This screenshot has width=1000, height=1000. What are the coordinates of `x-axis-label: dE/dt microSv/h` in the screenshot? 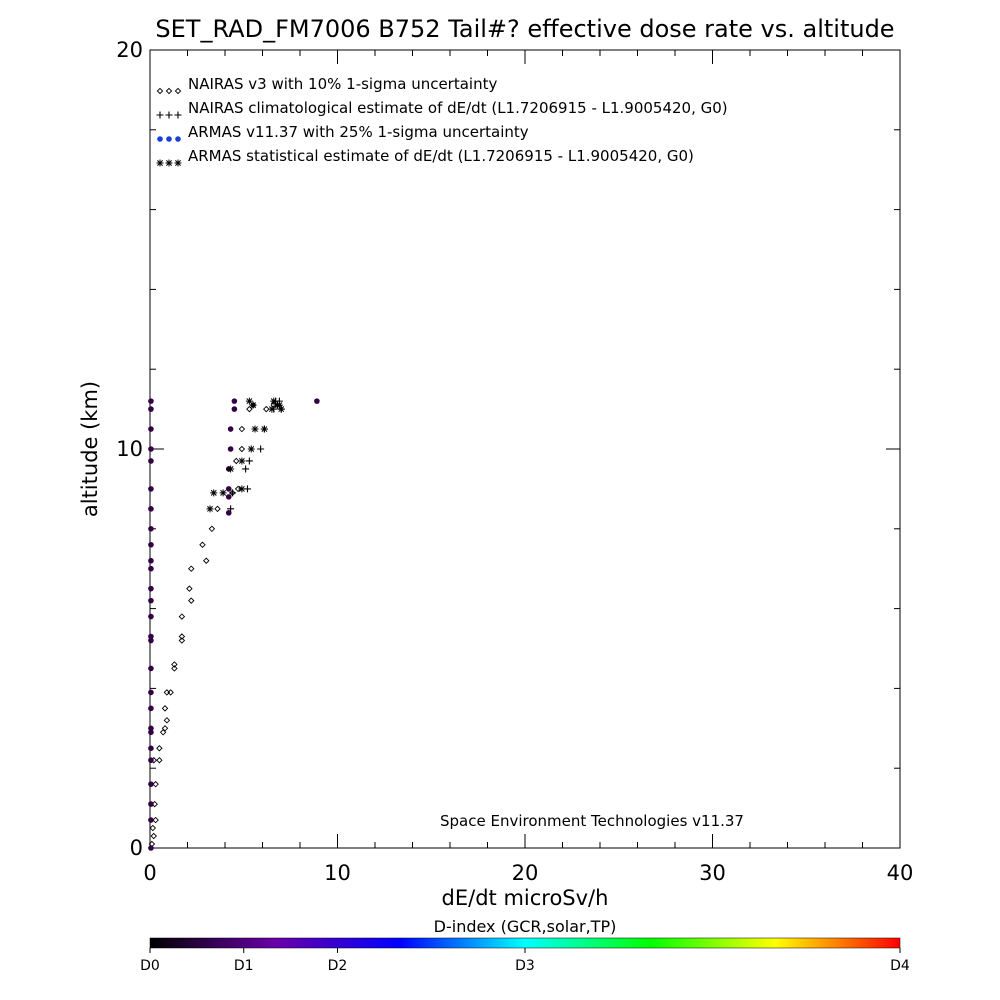 It's located at (525, 898).